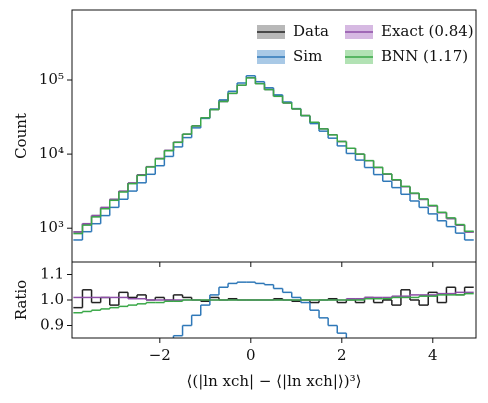 The height and width of the screenshot is (403, 488). I want to click on x-tick-label: 0, so click(251, 355).